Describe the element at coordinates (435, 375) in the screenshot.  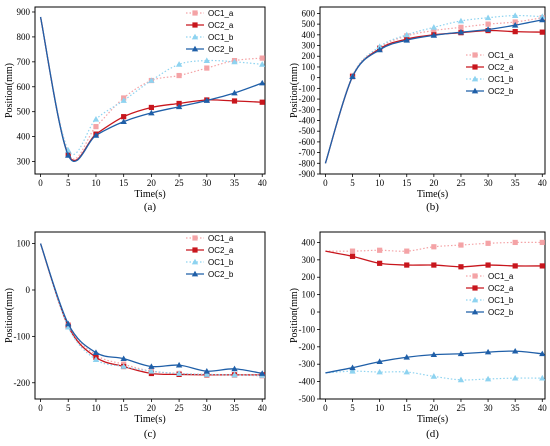
I see `series-OC1_b` at that location.